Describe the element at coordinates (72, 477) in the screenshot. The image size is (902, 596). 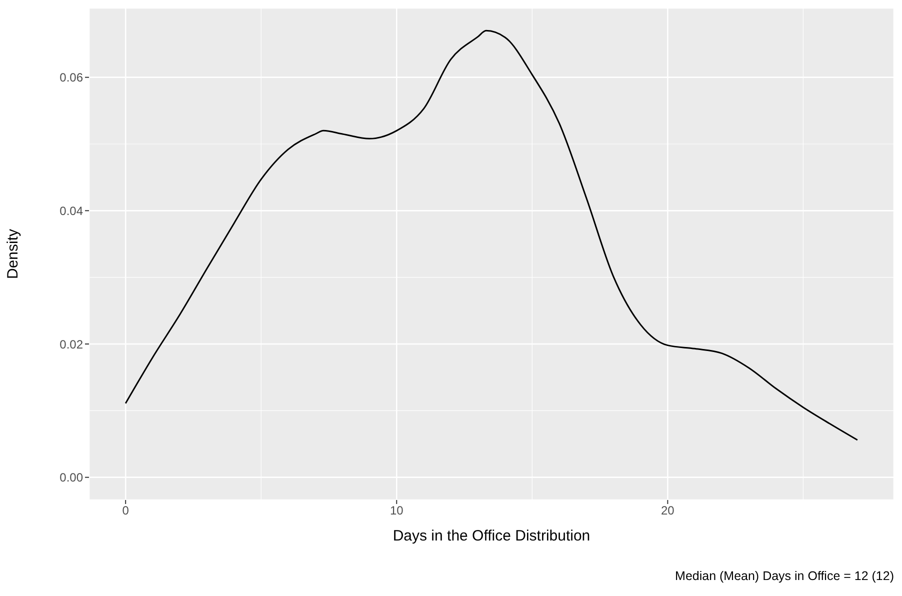
I see `y-tick-label: 0.00` at that location.